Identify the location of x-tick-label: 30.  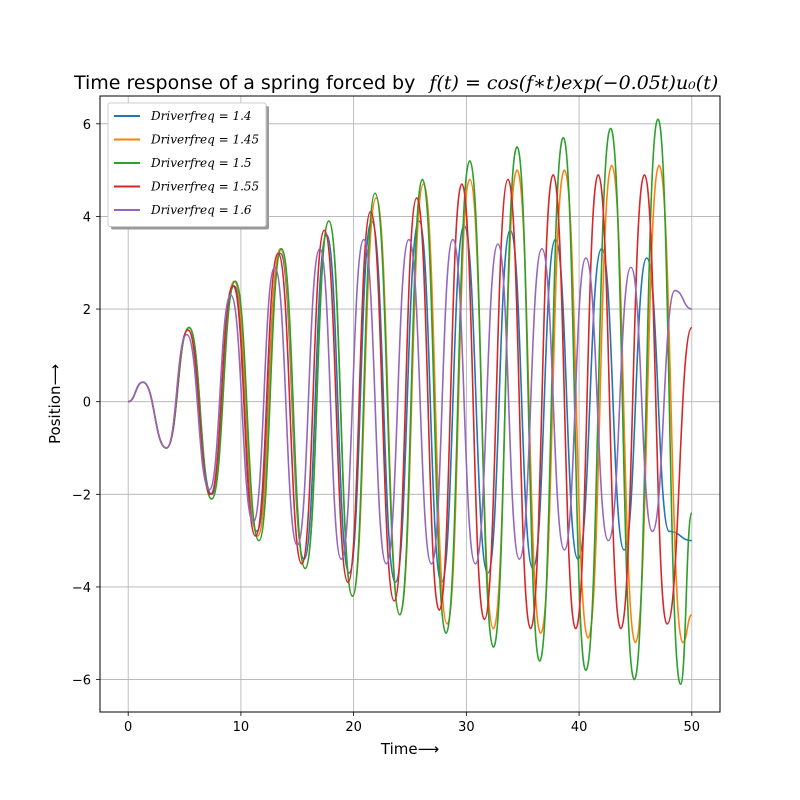
(466, 727).